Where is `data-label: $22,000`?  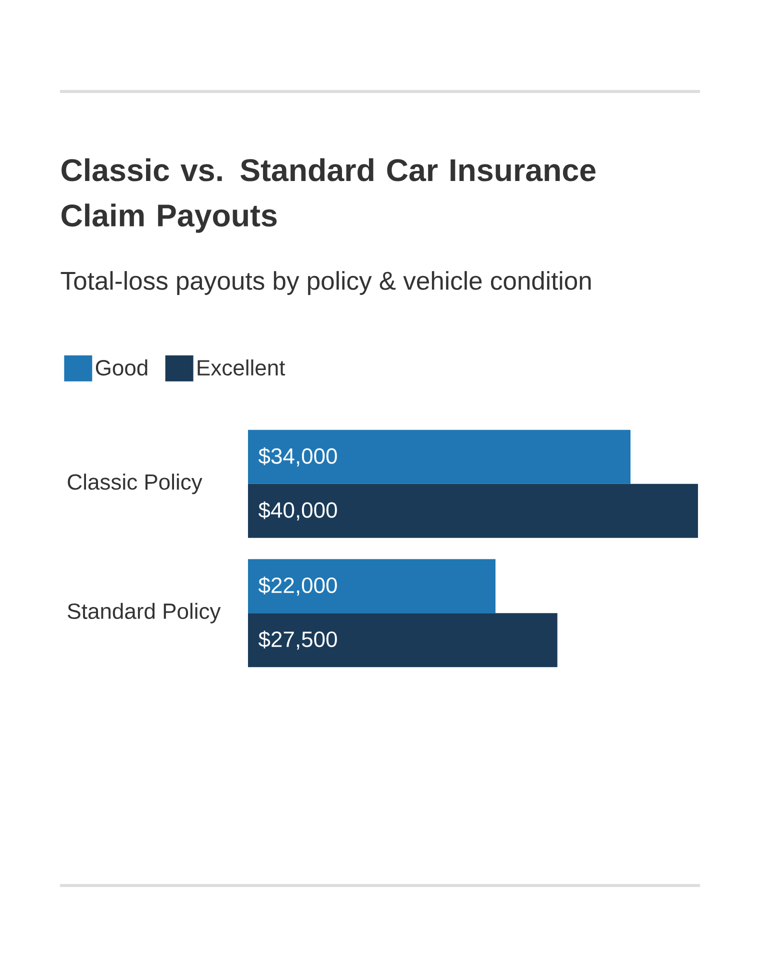 data-label: $22,000 is located at coordinates (297, 586).